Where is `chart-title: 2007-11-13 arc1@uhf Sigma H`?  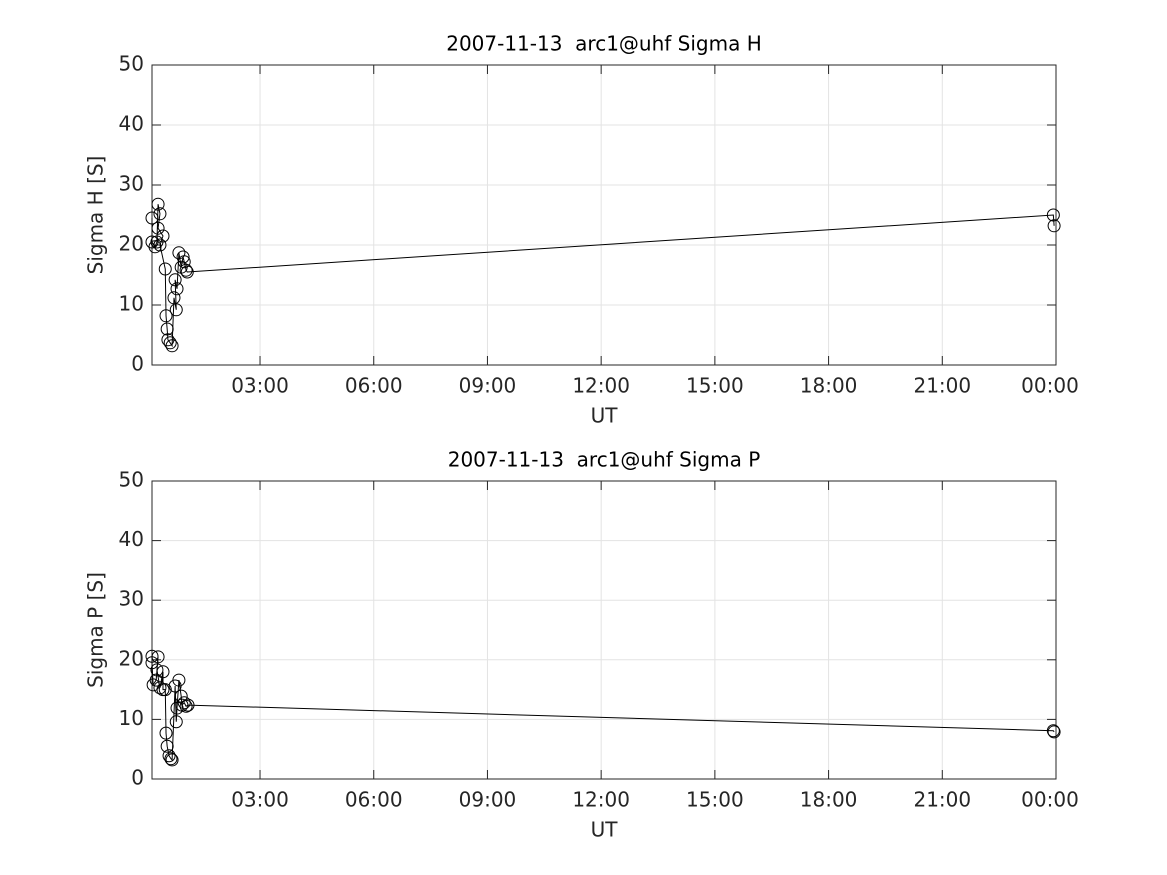 chart-title: 2007-11-13 arc1@uhf Sigma H is located at coordinates (604, 44).